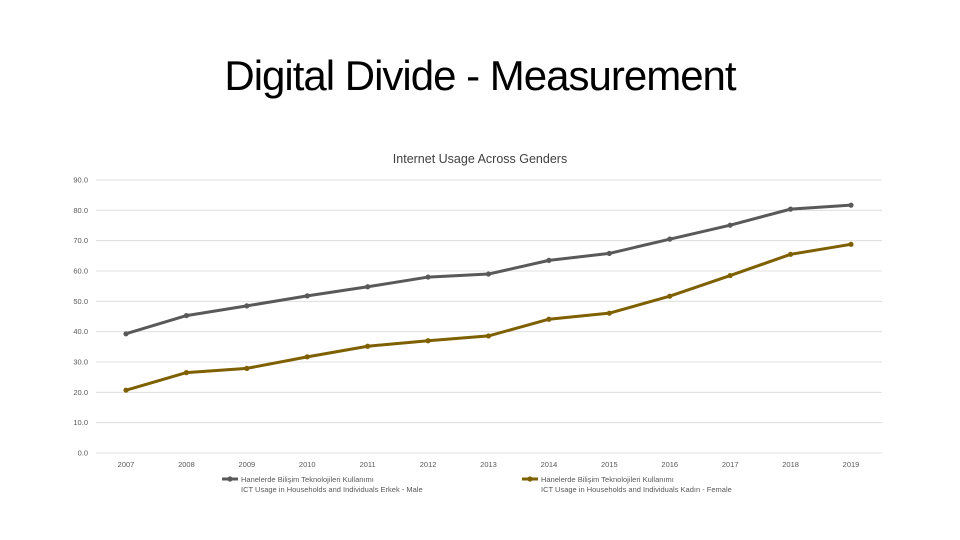  Describe the element at coordinates (246, 464) in the screenshot. I see `x-tick-label: 2009` at that location.